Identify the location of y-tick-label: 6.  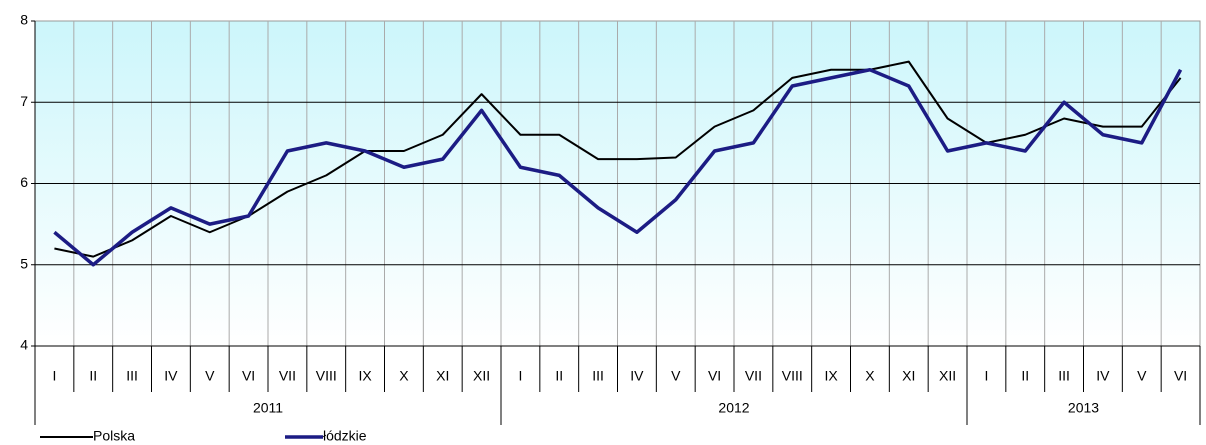
(24, 182).